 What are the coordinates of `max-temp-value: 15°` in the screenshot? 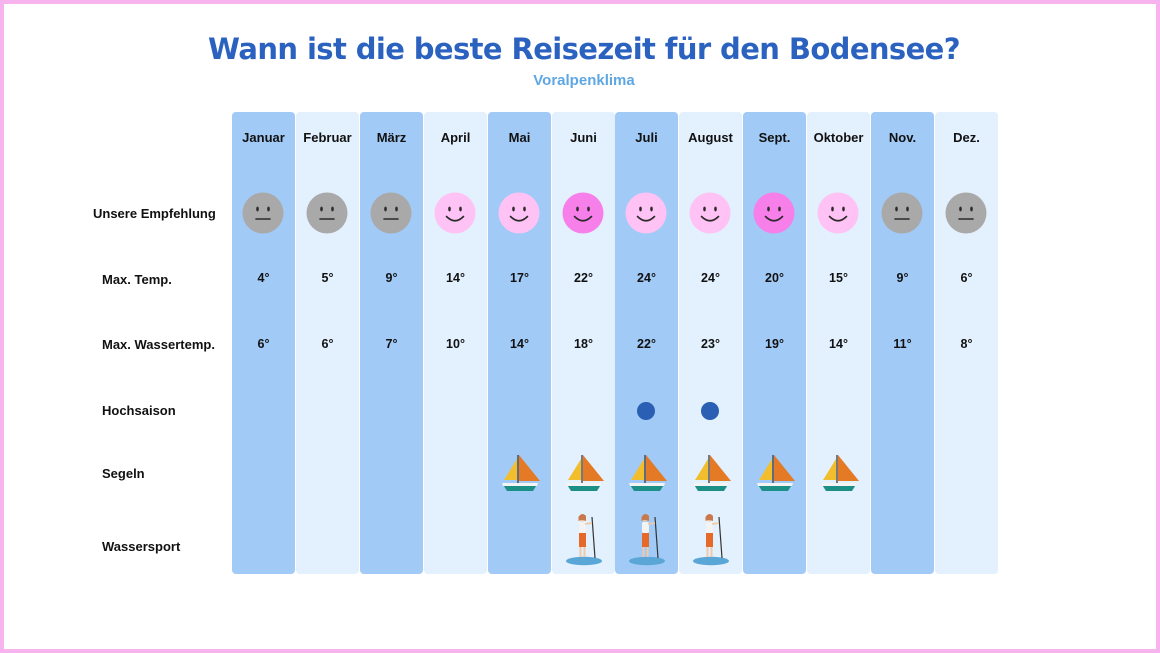 It's located at (838, 278).